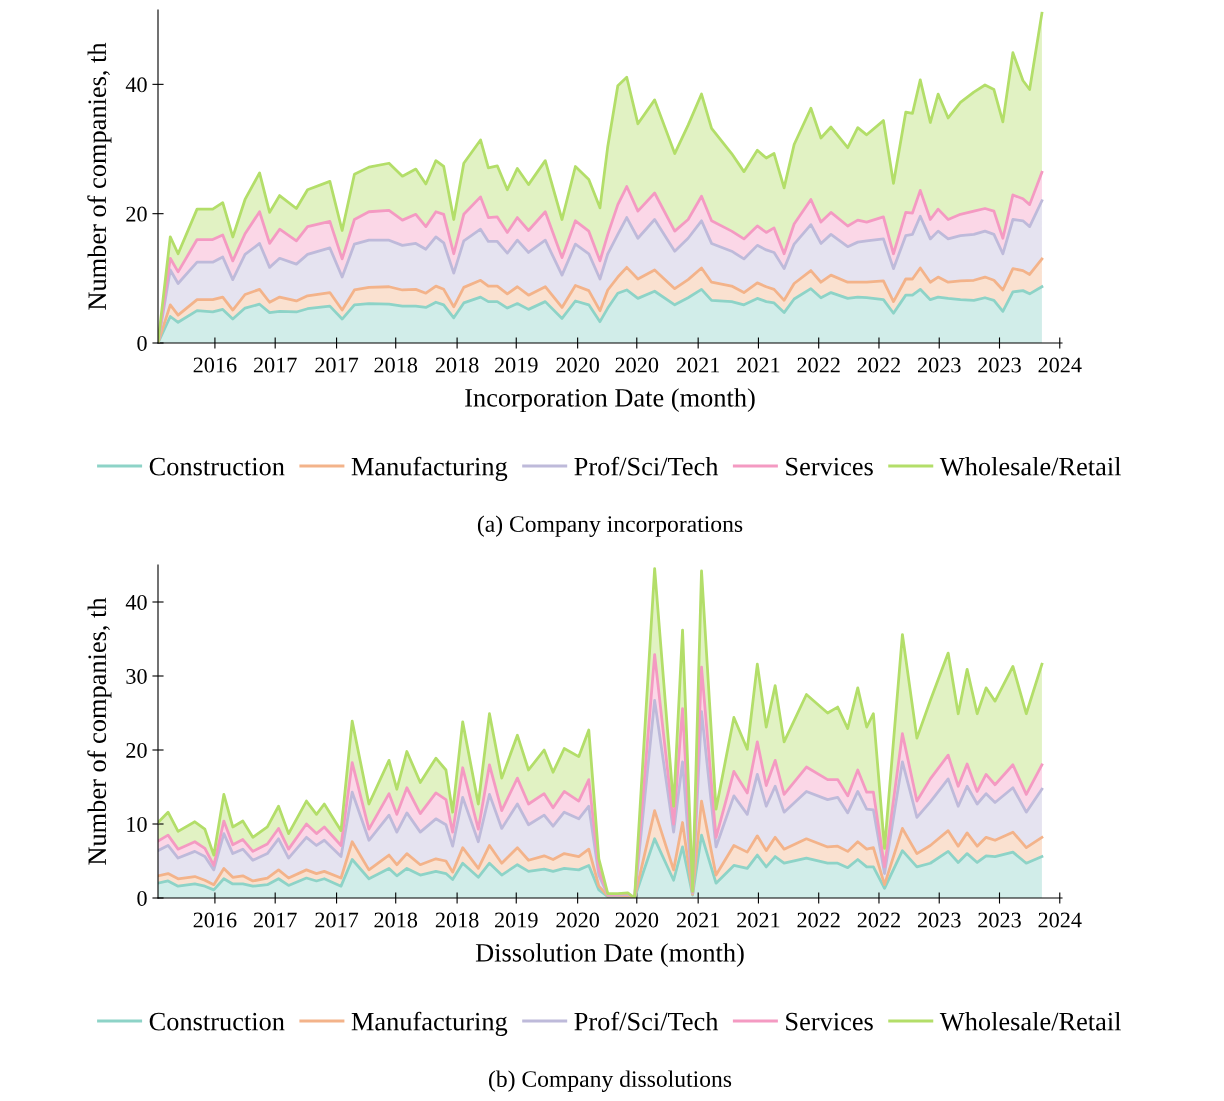  Describe the element at coordinates (610, 400) in the screenshot. I see `x-axis-title: Incorporation Date (month)` at that location.